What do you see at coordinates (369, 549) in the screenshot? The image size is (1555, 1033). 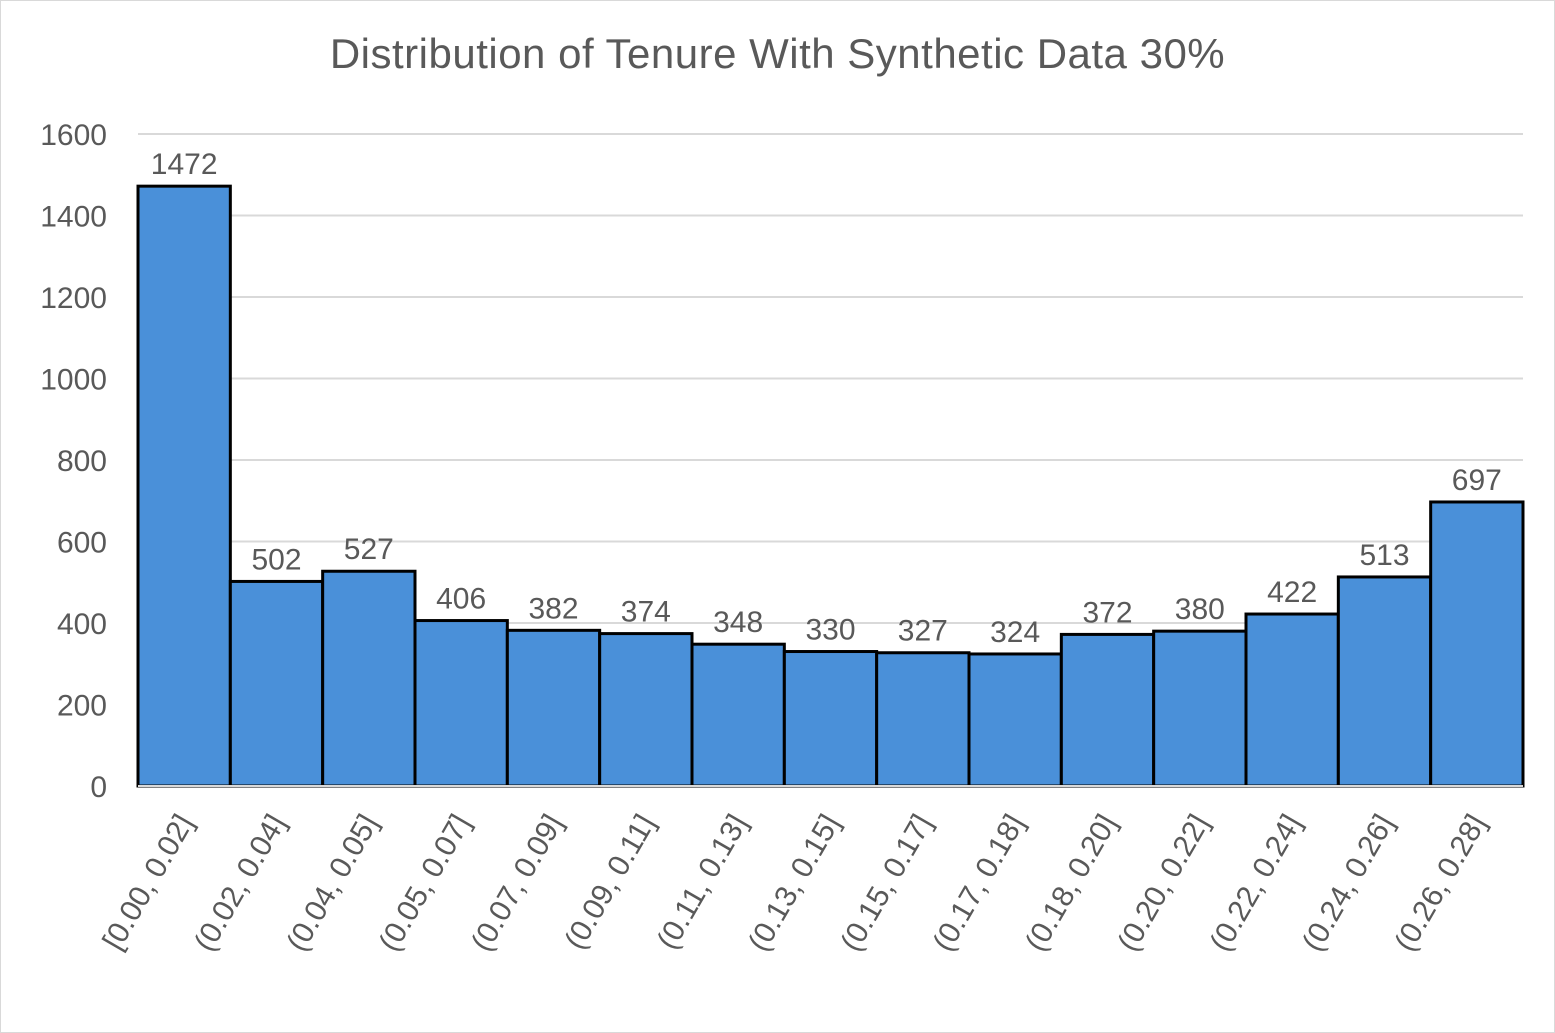 I see `data-label: 527` at bounding box center [369, 549].